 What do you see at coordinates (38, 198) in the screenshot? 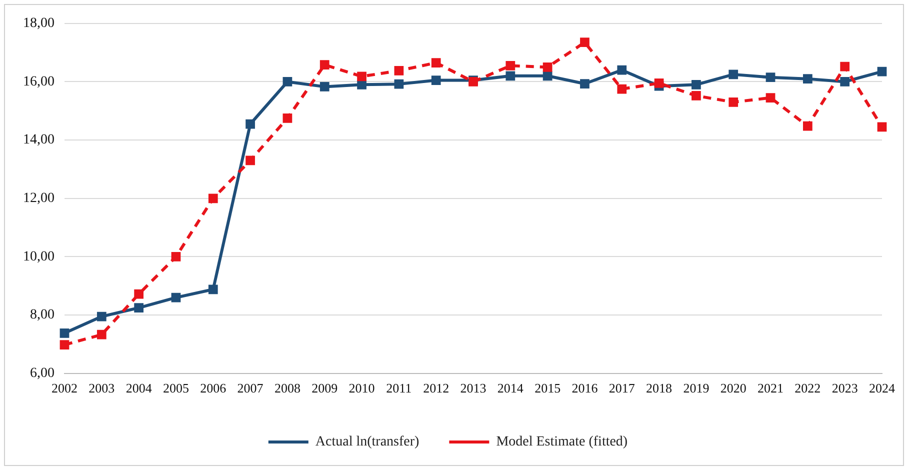
I see `y-tick-label: 12,00` at bounding box center [38, 198].